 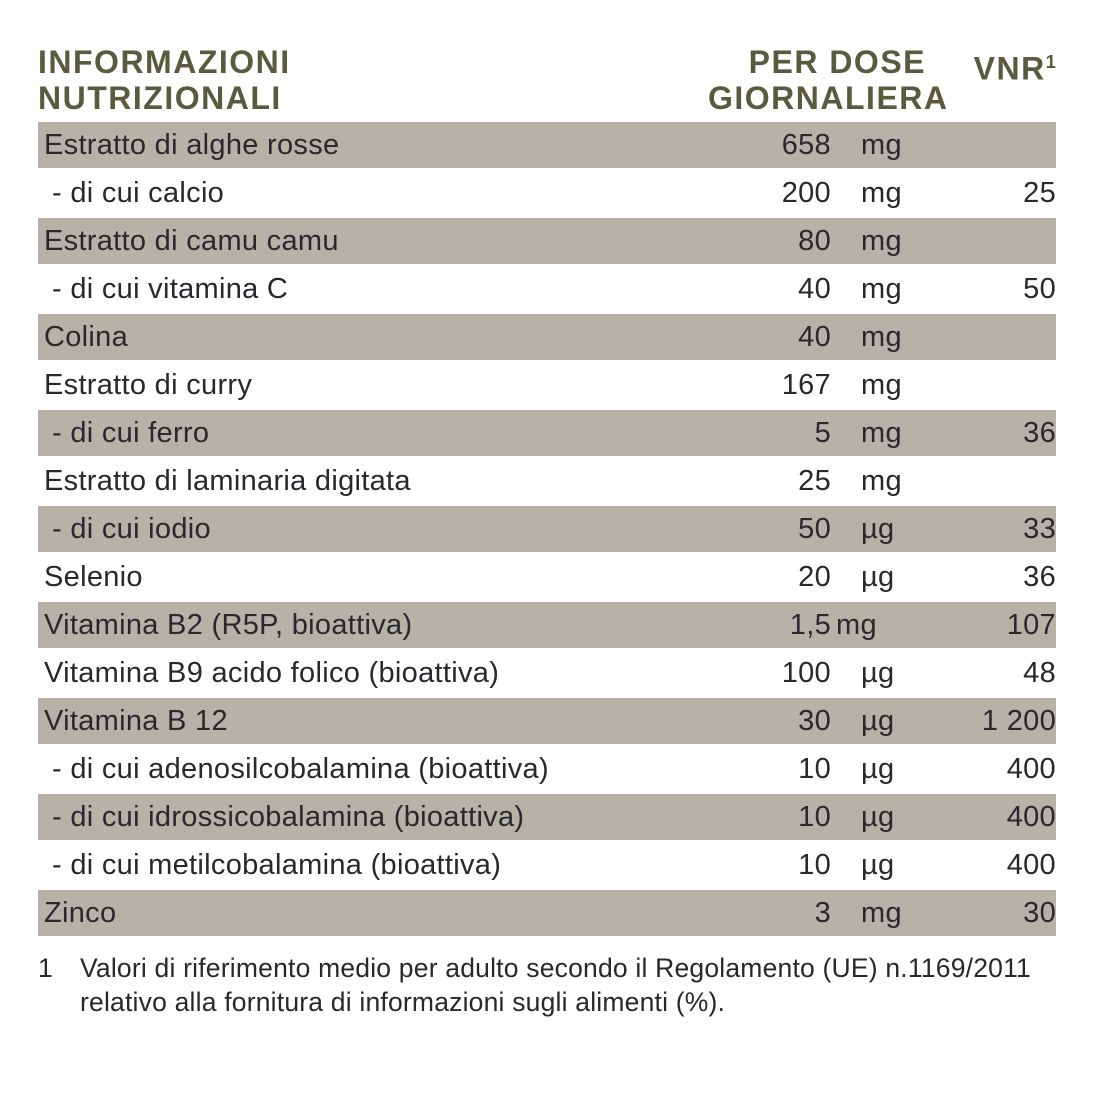 I want to click on table-row: Zinco 3 mg 30, so click(x=547, y=913).